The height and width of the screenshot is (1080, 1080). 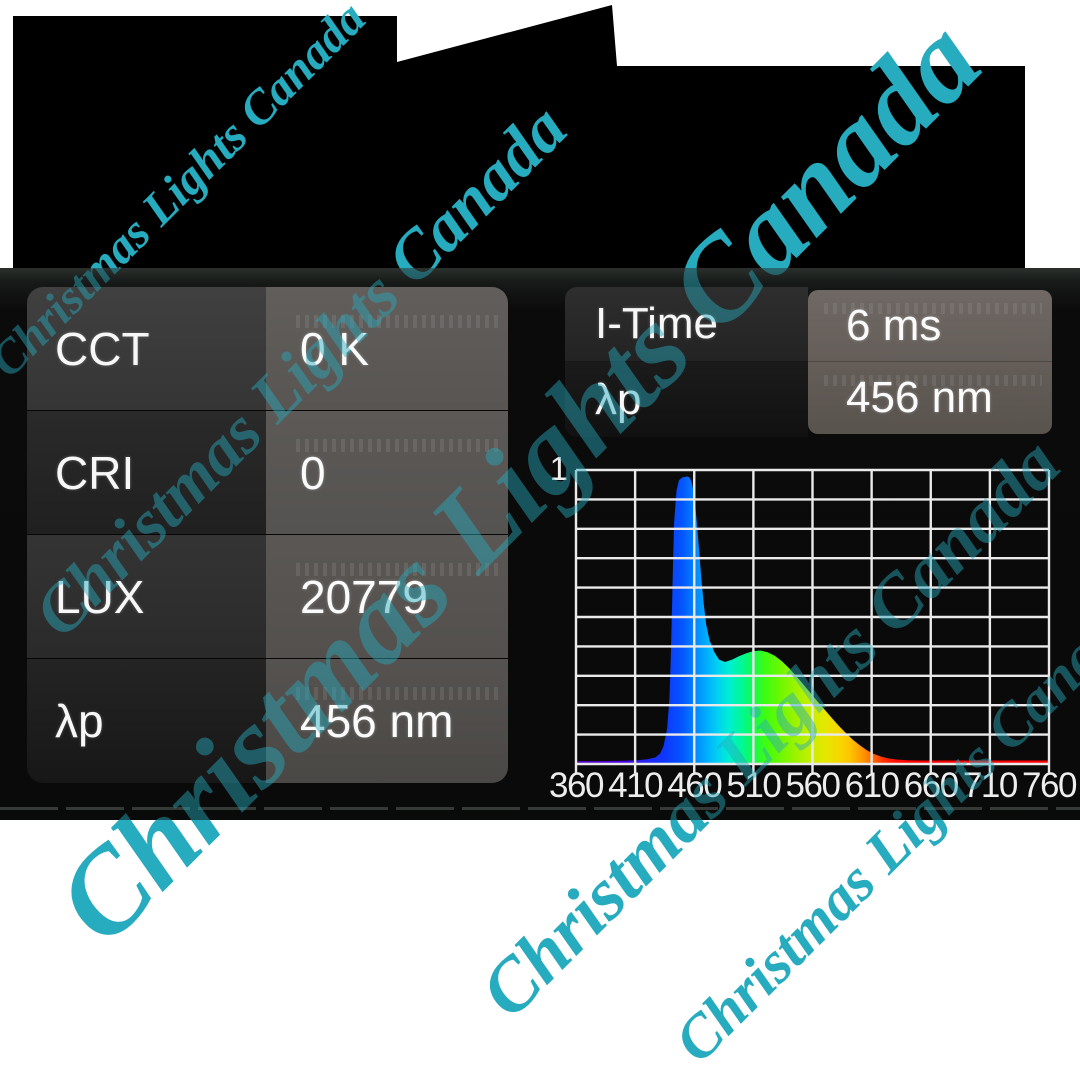 I want to click on measurement-row-cri: CRI 0, so click(x=267, y=473).